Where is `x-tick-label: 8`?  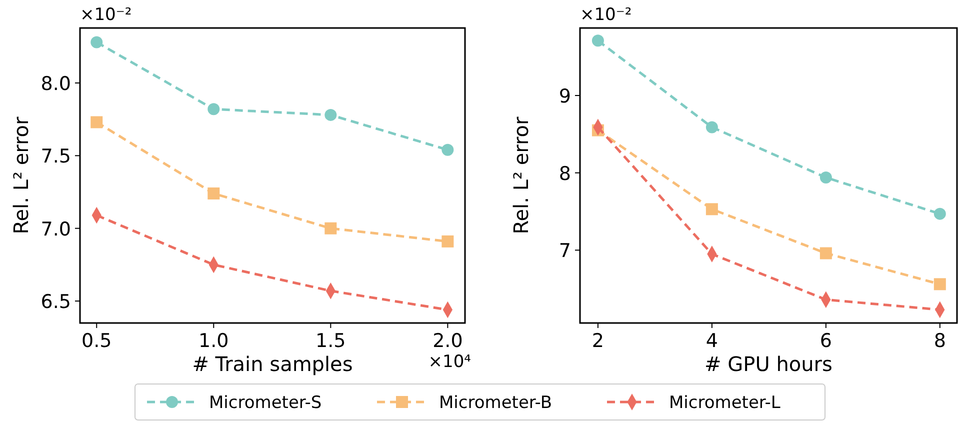 x-tick-label: 8 is located at coordinates (940, 341).